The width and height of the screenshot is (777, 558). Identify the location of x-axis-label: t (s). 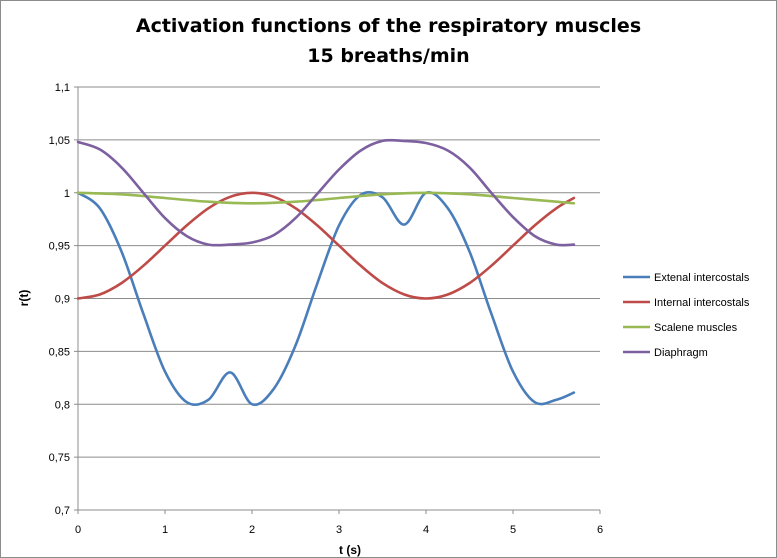
(350, 550).